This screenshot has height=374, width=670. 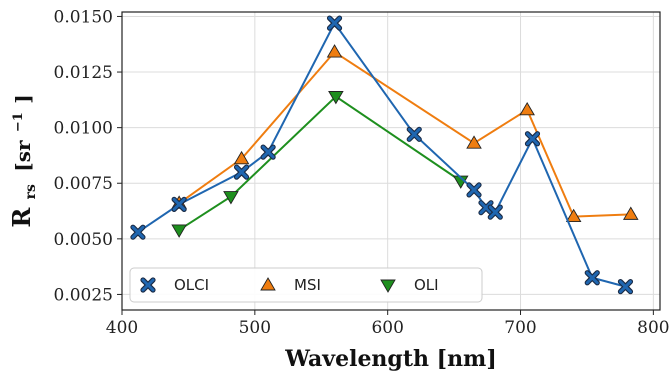 I want to click on legend-box, so click(x=306, y=285).